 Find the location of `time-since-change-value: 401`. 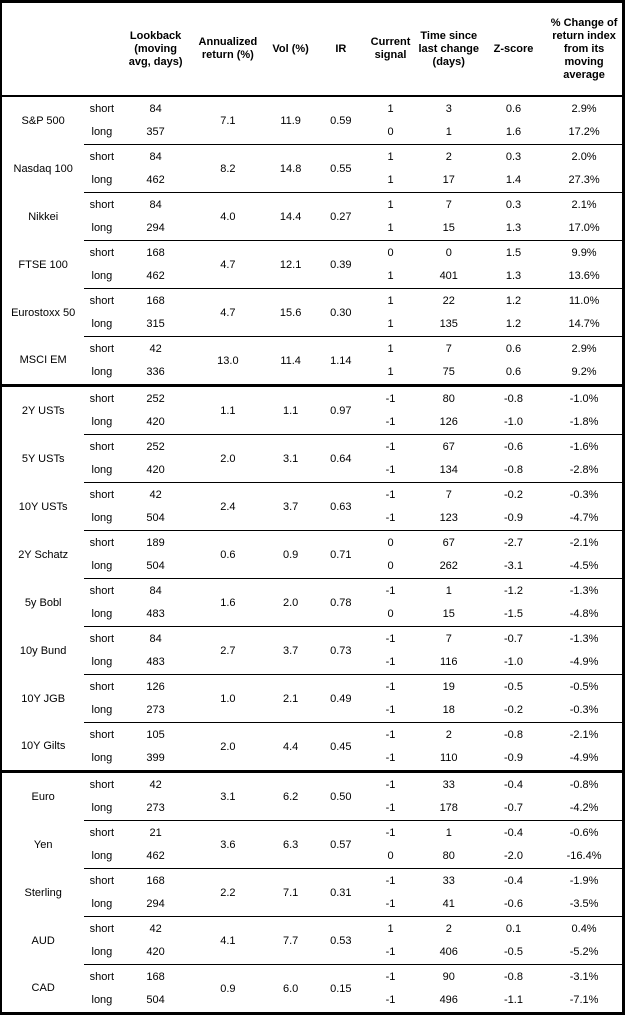

time-since-change-value: 401 is located at coordinates (448, 276).